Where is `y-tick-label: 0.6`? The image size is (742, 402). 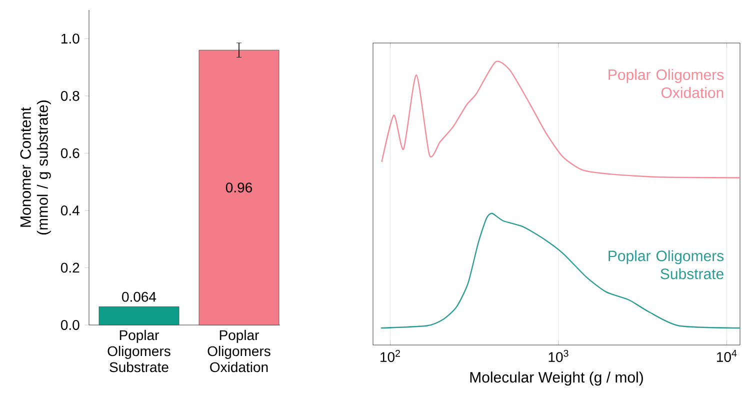 y-tick-label: 0.6 is located at coordinates (70, 153).